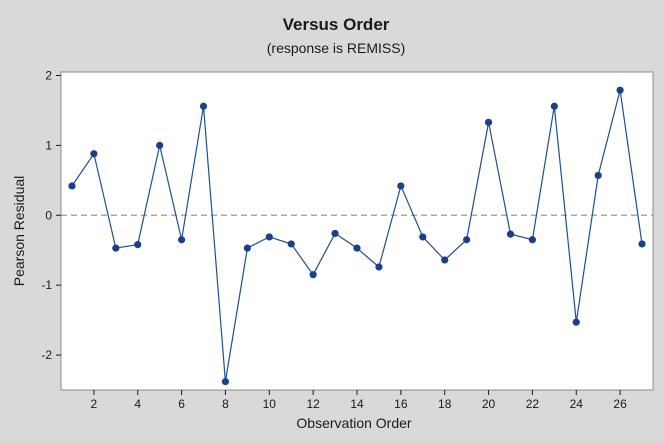  Describe the element at coordinates (353, 423) in the screenshot. I see `x-axis-label: Observation Order` at that location.